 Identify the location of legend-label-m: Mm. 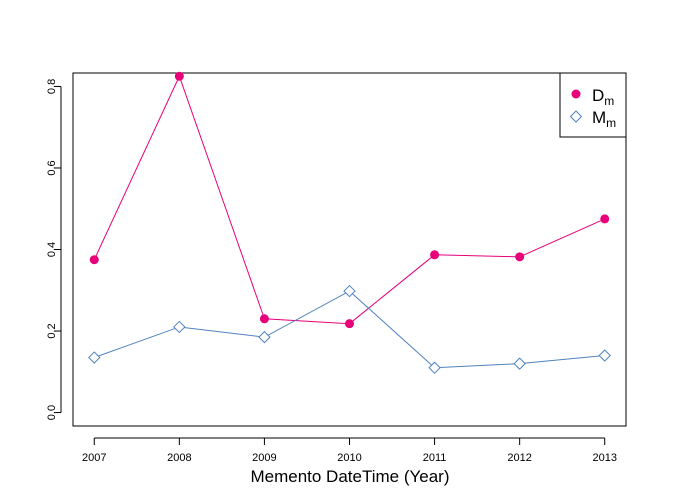
(604, 119).